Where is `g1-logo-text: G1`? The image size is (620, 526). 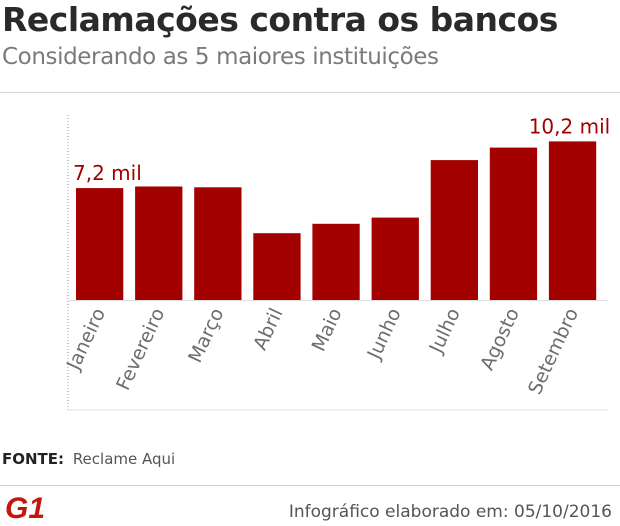 g1-logo-text: G1 is located at coordinates (24, 507).